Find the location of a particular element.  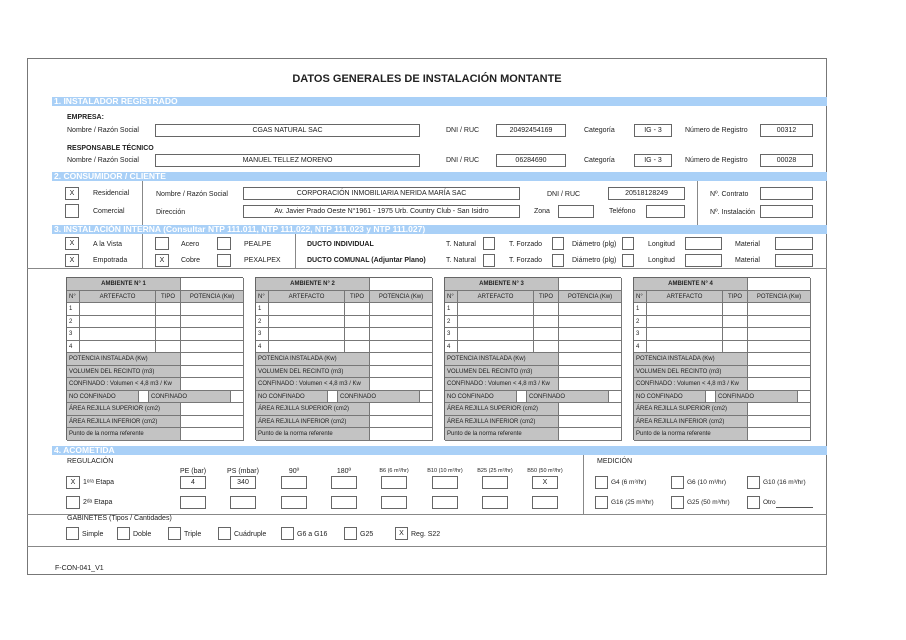

ducto-comunal-diametro-field is located at coordinates (628, 260).